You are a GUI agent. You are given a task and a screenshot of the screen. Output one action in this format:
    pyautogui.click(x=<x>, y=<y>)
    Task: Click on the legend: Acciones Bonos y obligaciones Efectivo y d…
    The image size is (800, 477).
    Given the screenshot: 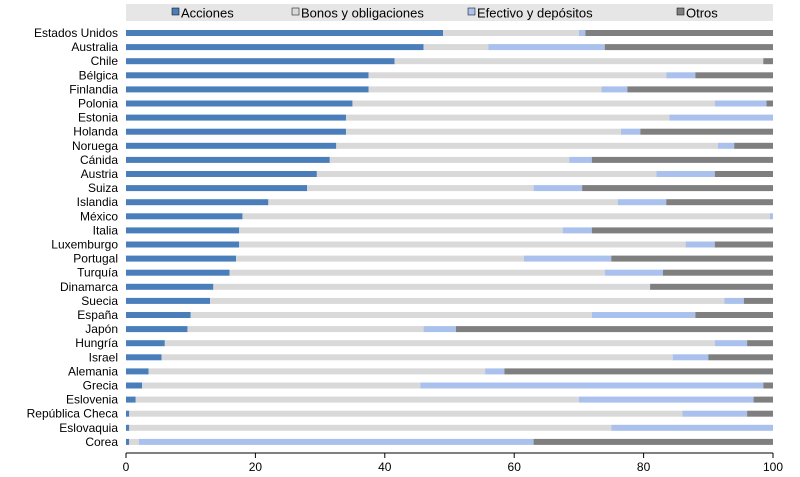 What is the action you would take?
    pyautogui.click(x=444, y=13)
    